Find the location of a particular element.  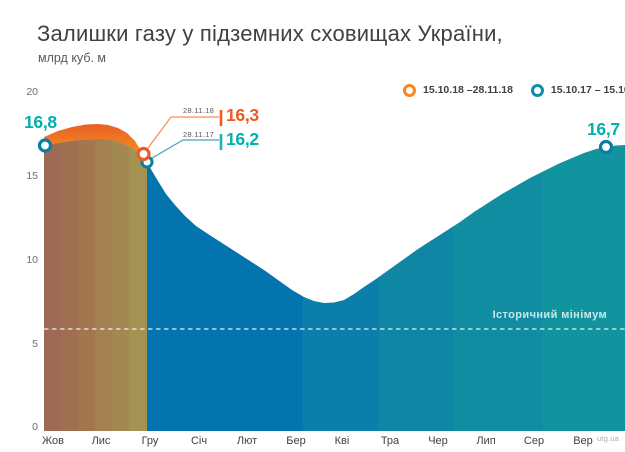

x-axis-label-jun: Чер is located at coordinates (438, 441).